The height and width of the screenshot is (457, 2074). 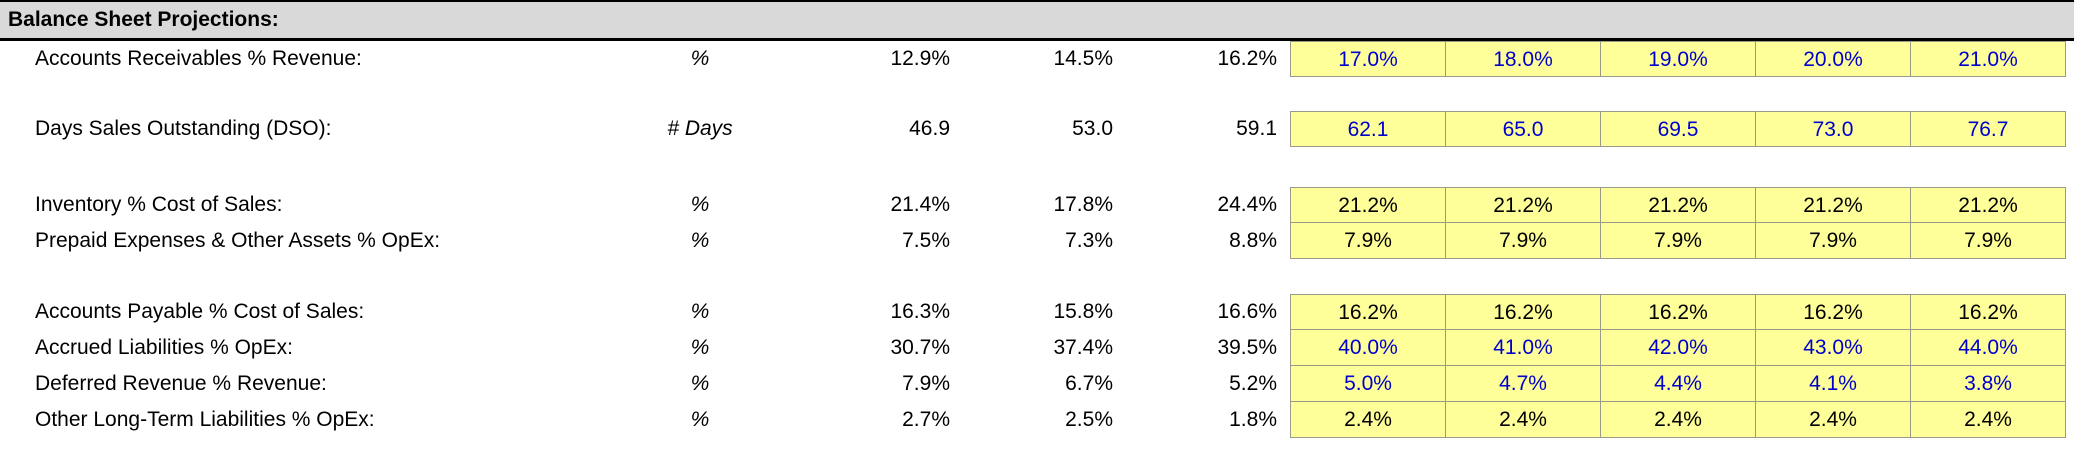 I want to click on projection-input-cell: 69.5, so click(x=1678, y=129).